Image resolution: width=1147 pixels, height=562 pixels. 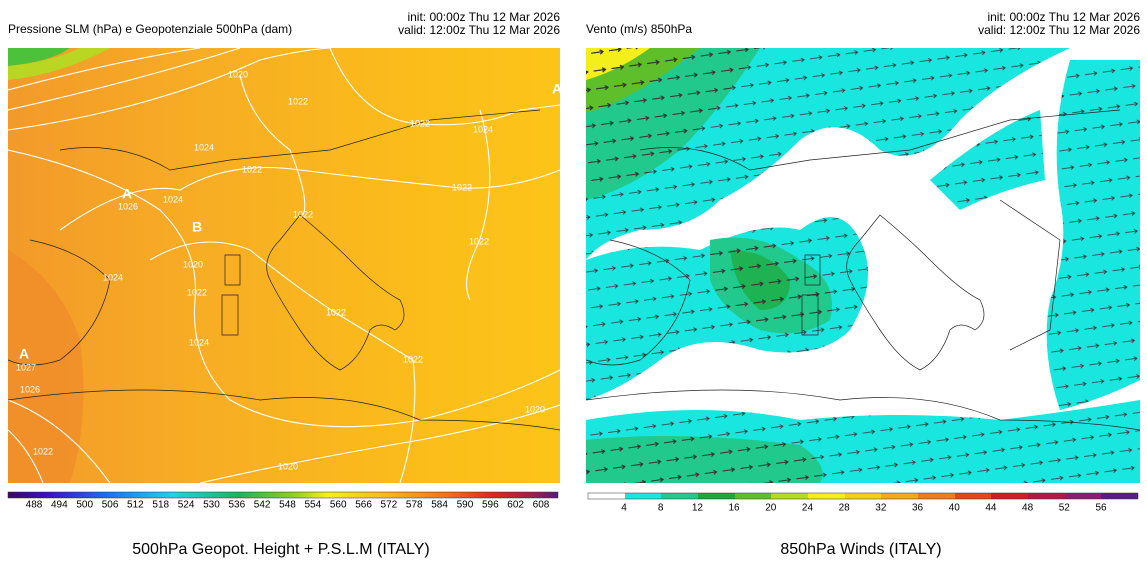 What do you see at coordinates (991, 508) in the screenshot?
I see `colorbar-tick-label: 44` at bounding box center [991, 508].